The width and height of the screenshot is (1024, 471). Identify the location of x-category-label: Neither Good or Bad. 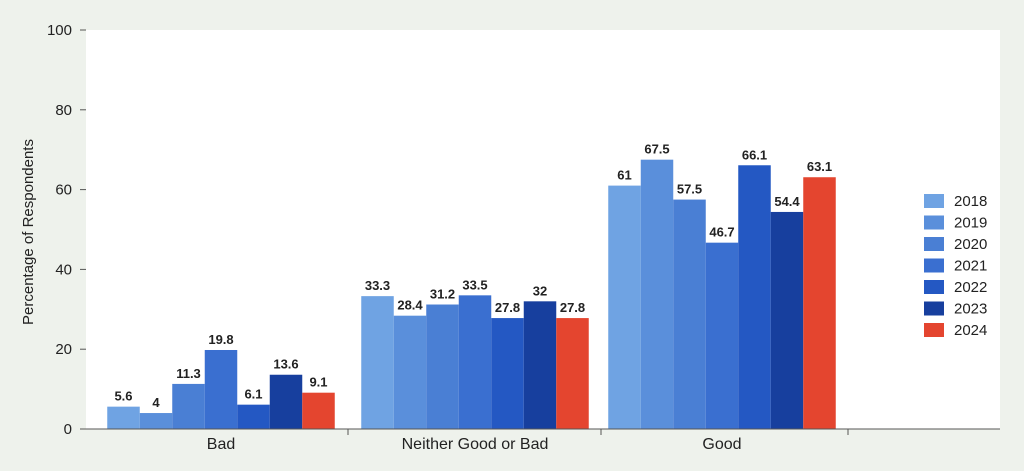
(475, 444).